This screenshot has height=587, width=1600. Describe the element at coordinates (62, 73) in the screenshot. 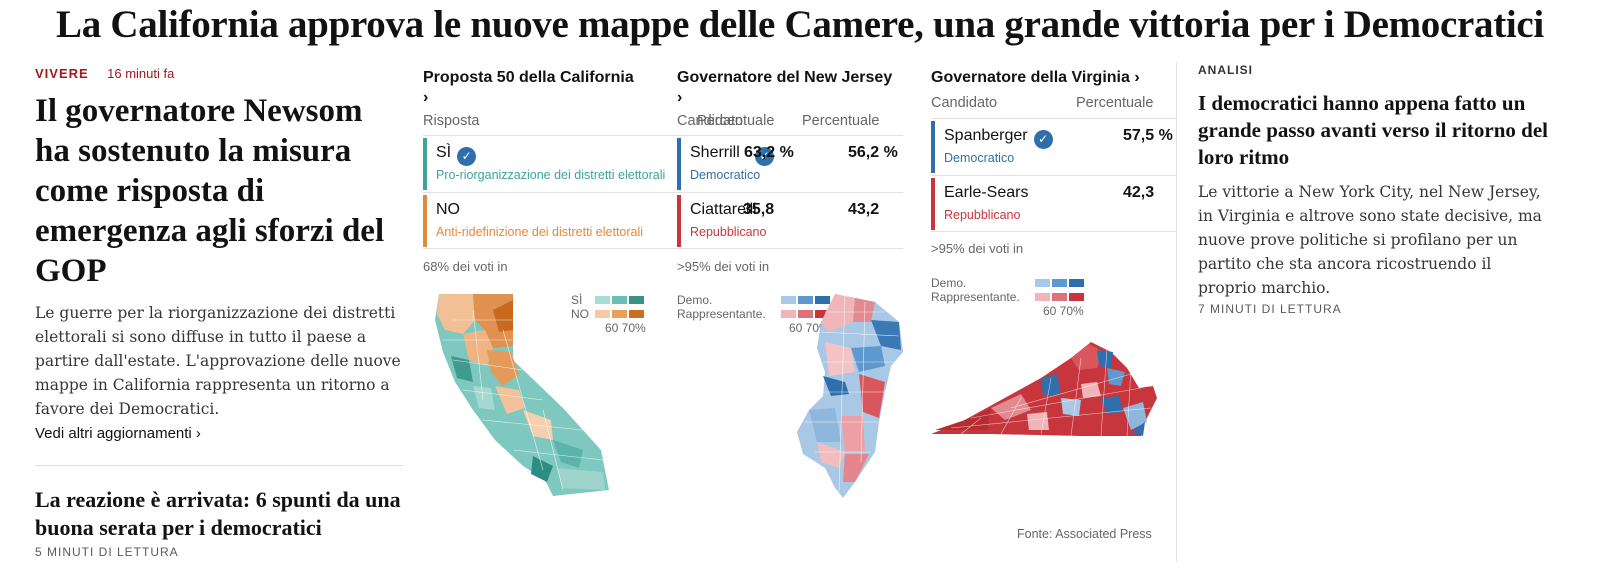

I see `section-kicker: VIVERE` at that location.